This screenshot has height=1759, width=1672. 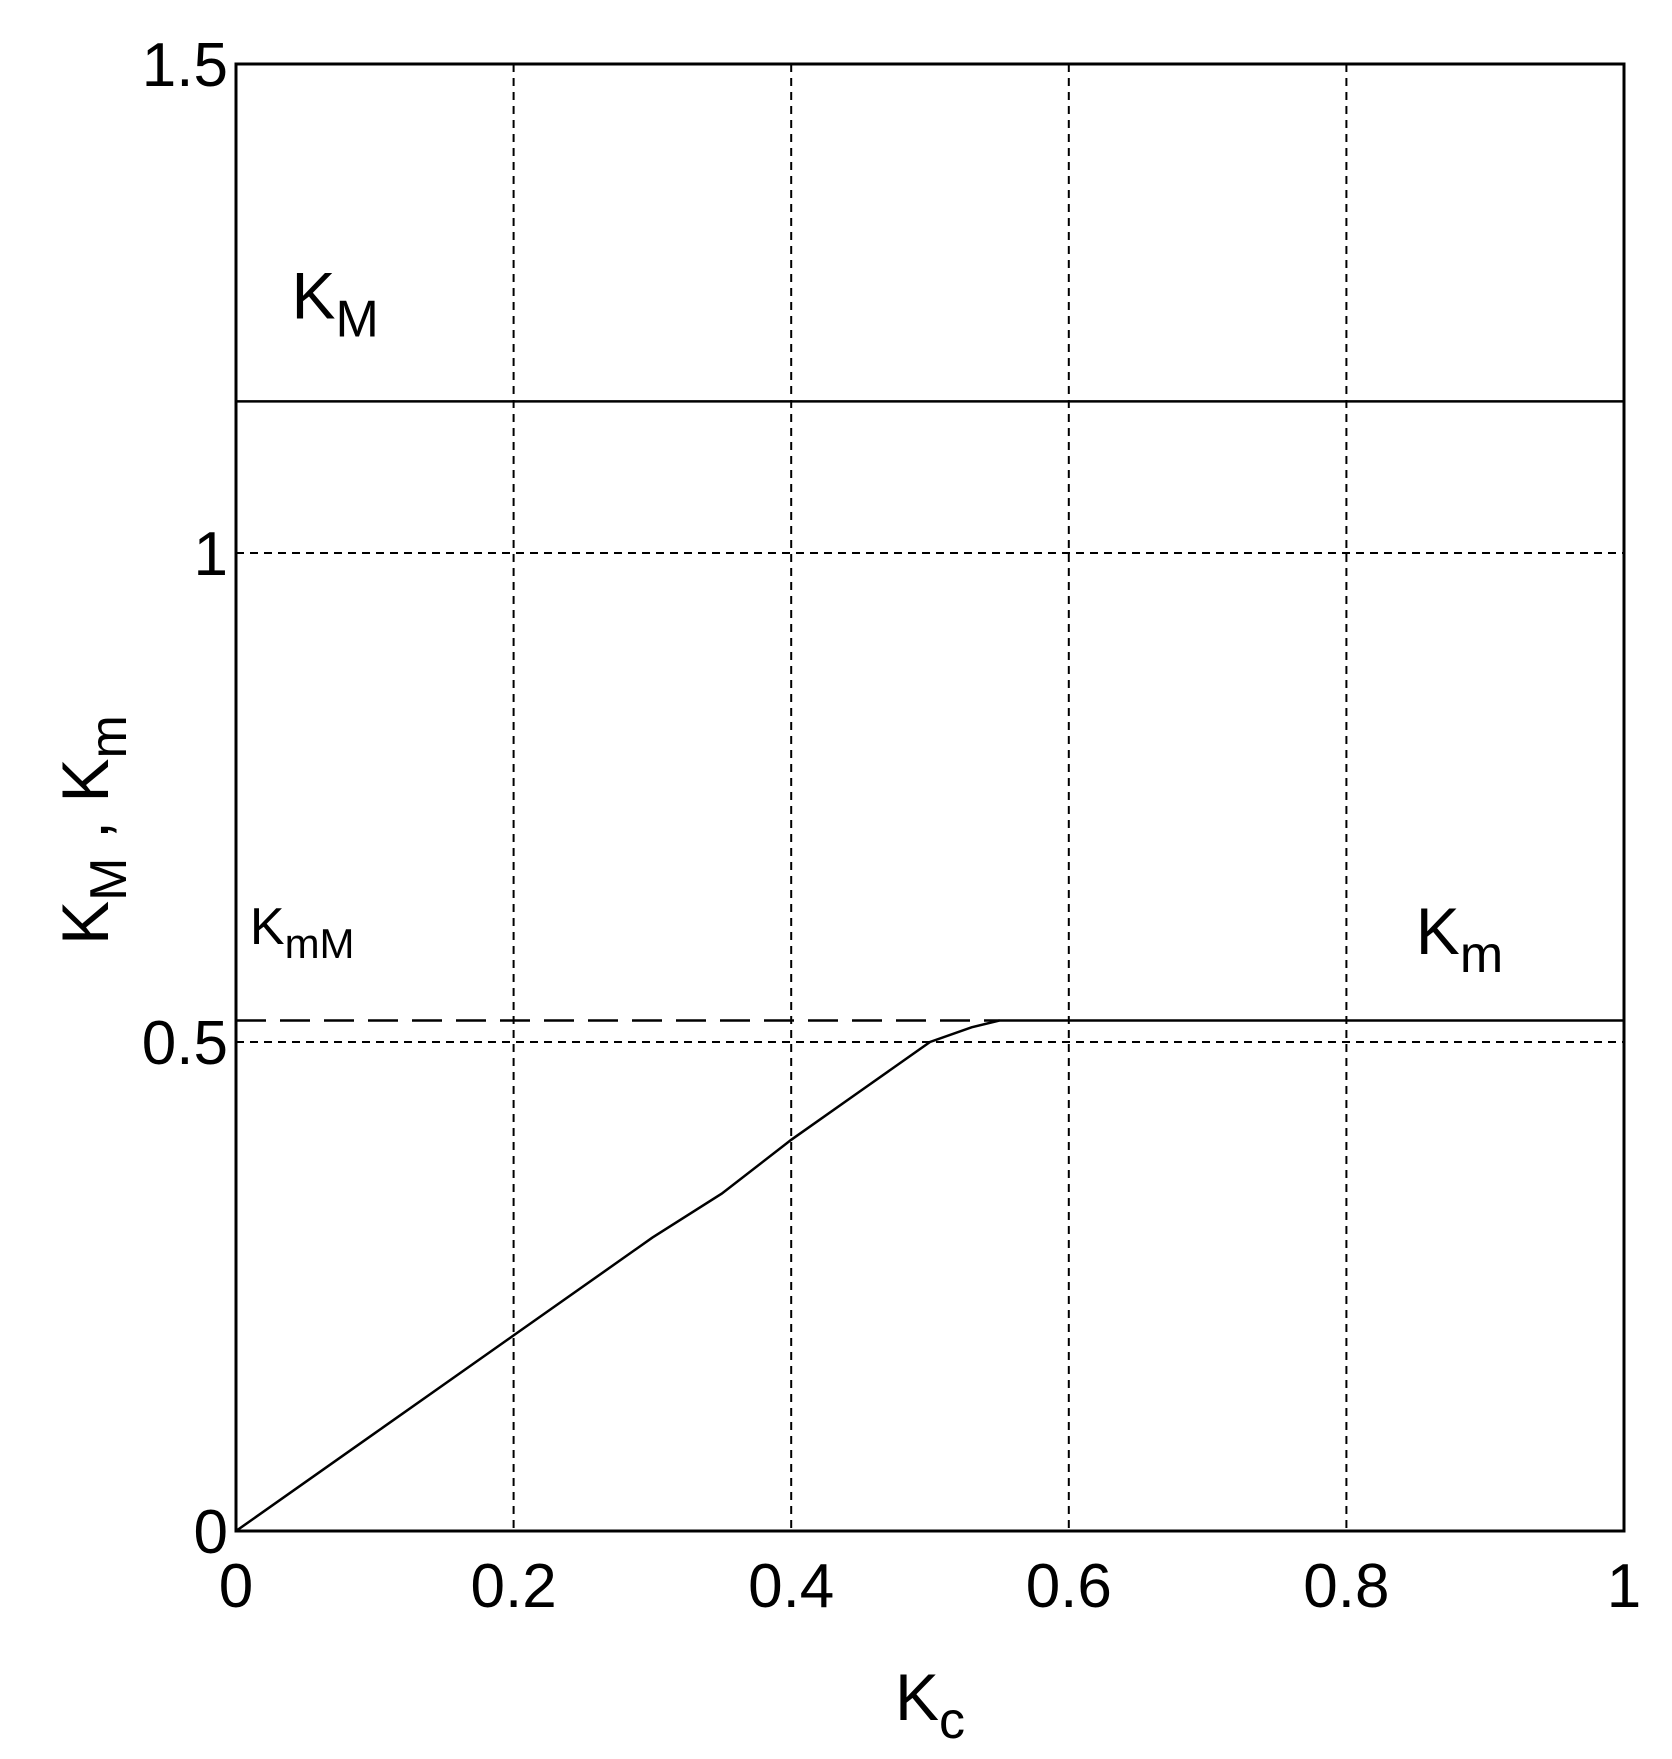 I want to click on x-axis-label: Kc, so click(x=930, y=1705).